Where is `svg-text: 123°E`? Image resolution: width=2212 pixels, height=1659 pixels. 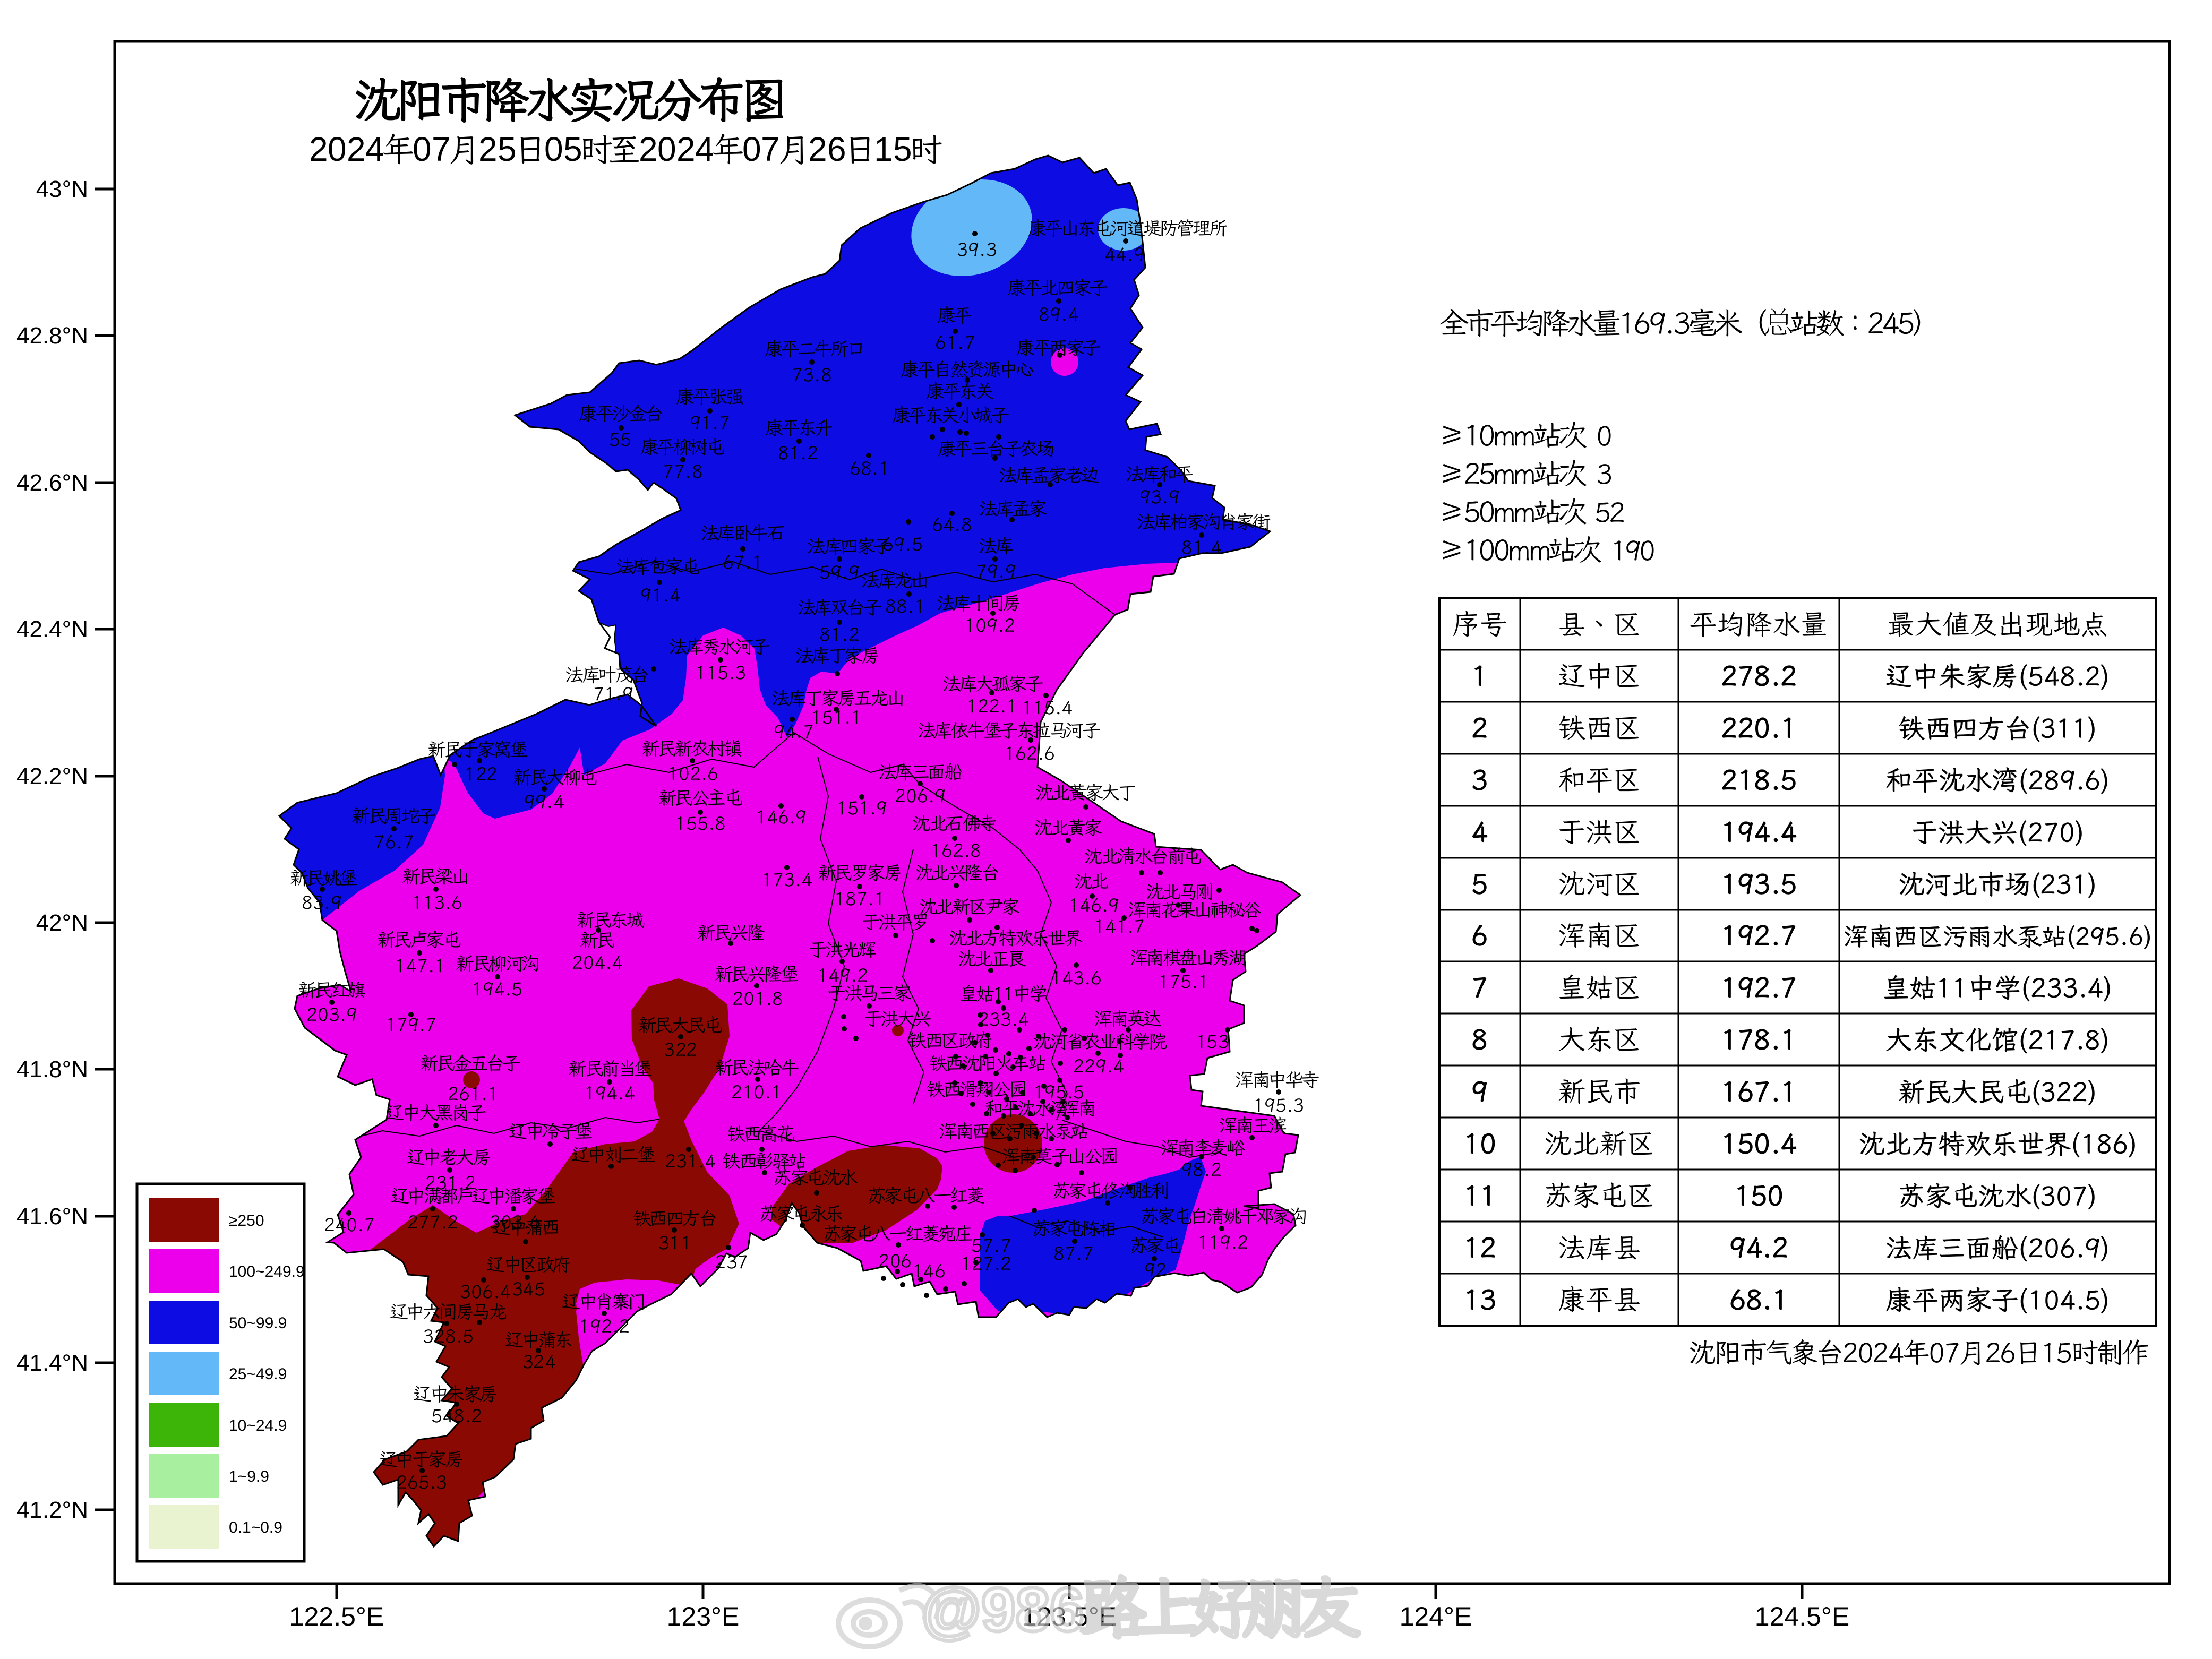
svg-text: 123°E is located at coordinates (704, 1616).